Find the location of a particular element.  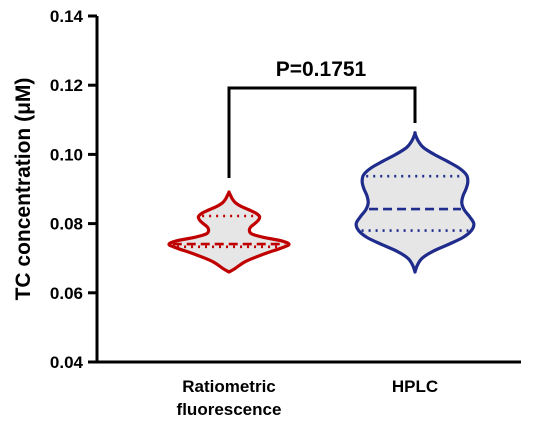

x-tick-label: HPLC is located at coordinates (415, 386).